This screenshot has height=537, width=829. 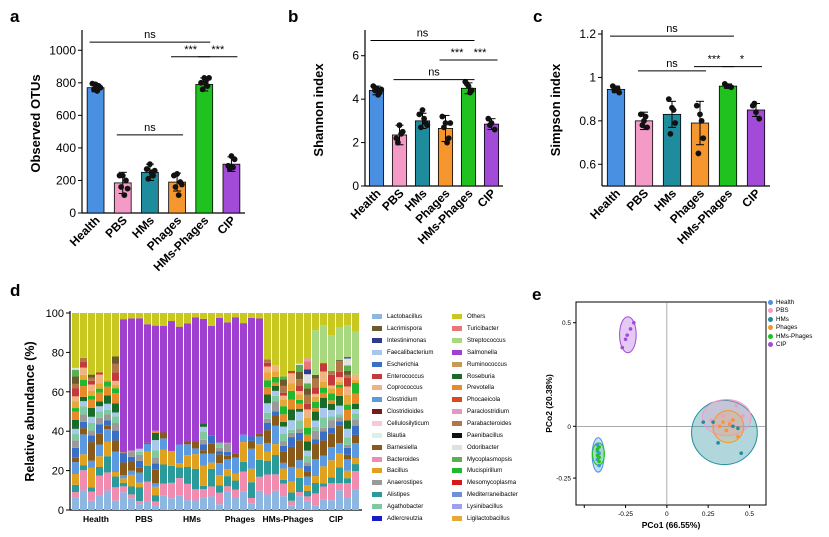 I want to click on bar-hms, so click(x=422, y=153).